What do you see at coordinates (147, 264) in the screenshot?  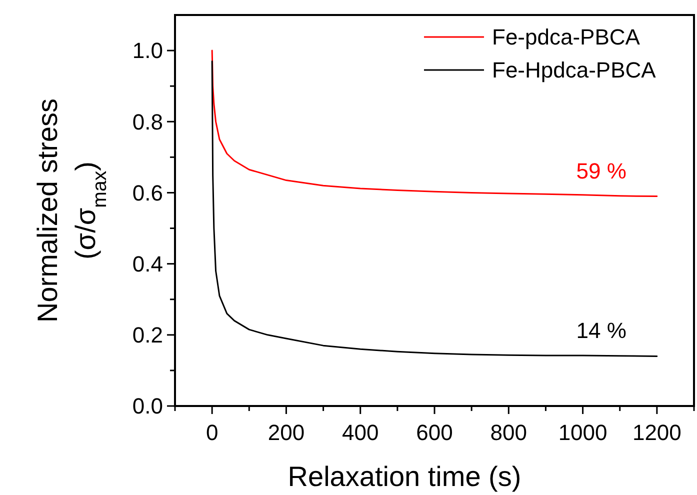 I see `y-tick-label: 0.4` at bounding box center [147, 264].